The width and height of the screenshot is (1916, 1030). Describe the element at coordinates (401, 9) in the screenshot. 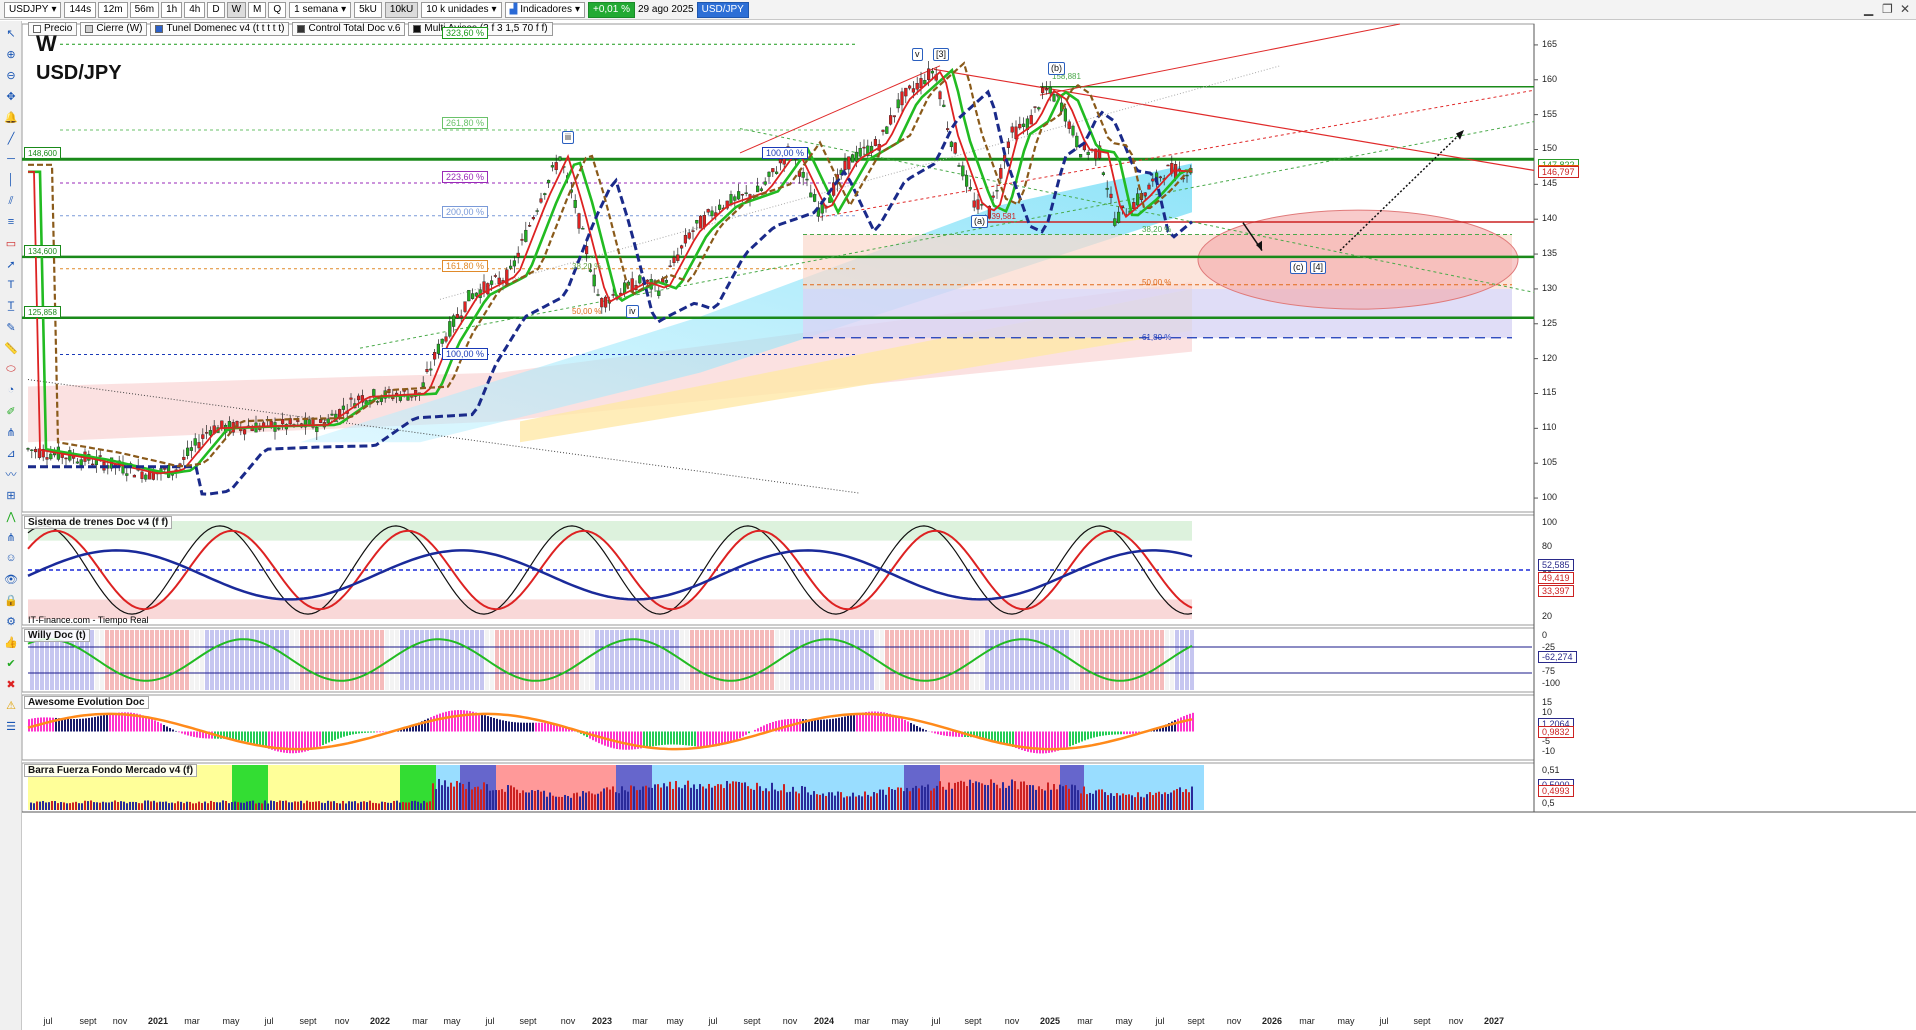

I see `units-10k-button: 10kU` at that location.